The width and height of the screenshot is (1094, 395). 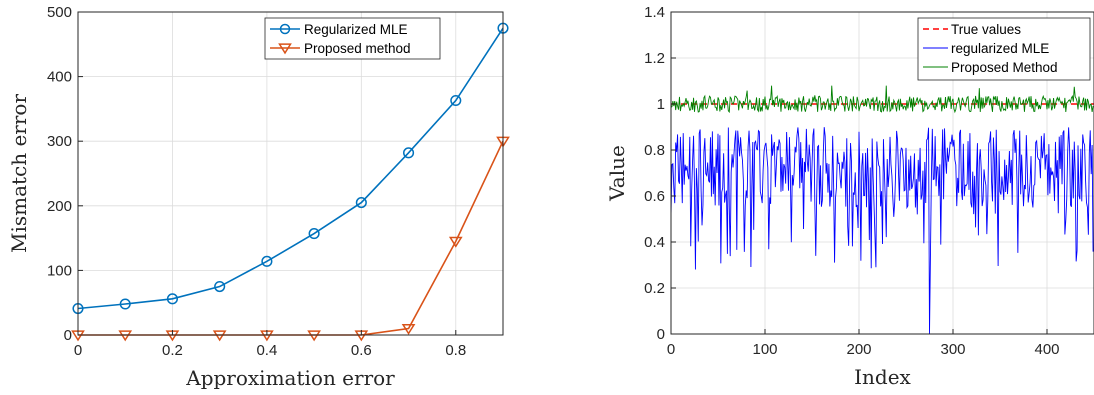 I want to click on legend-label-proposed-method: Proposed method, so click(x=357, y=48).